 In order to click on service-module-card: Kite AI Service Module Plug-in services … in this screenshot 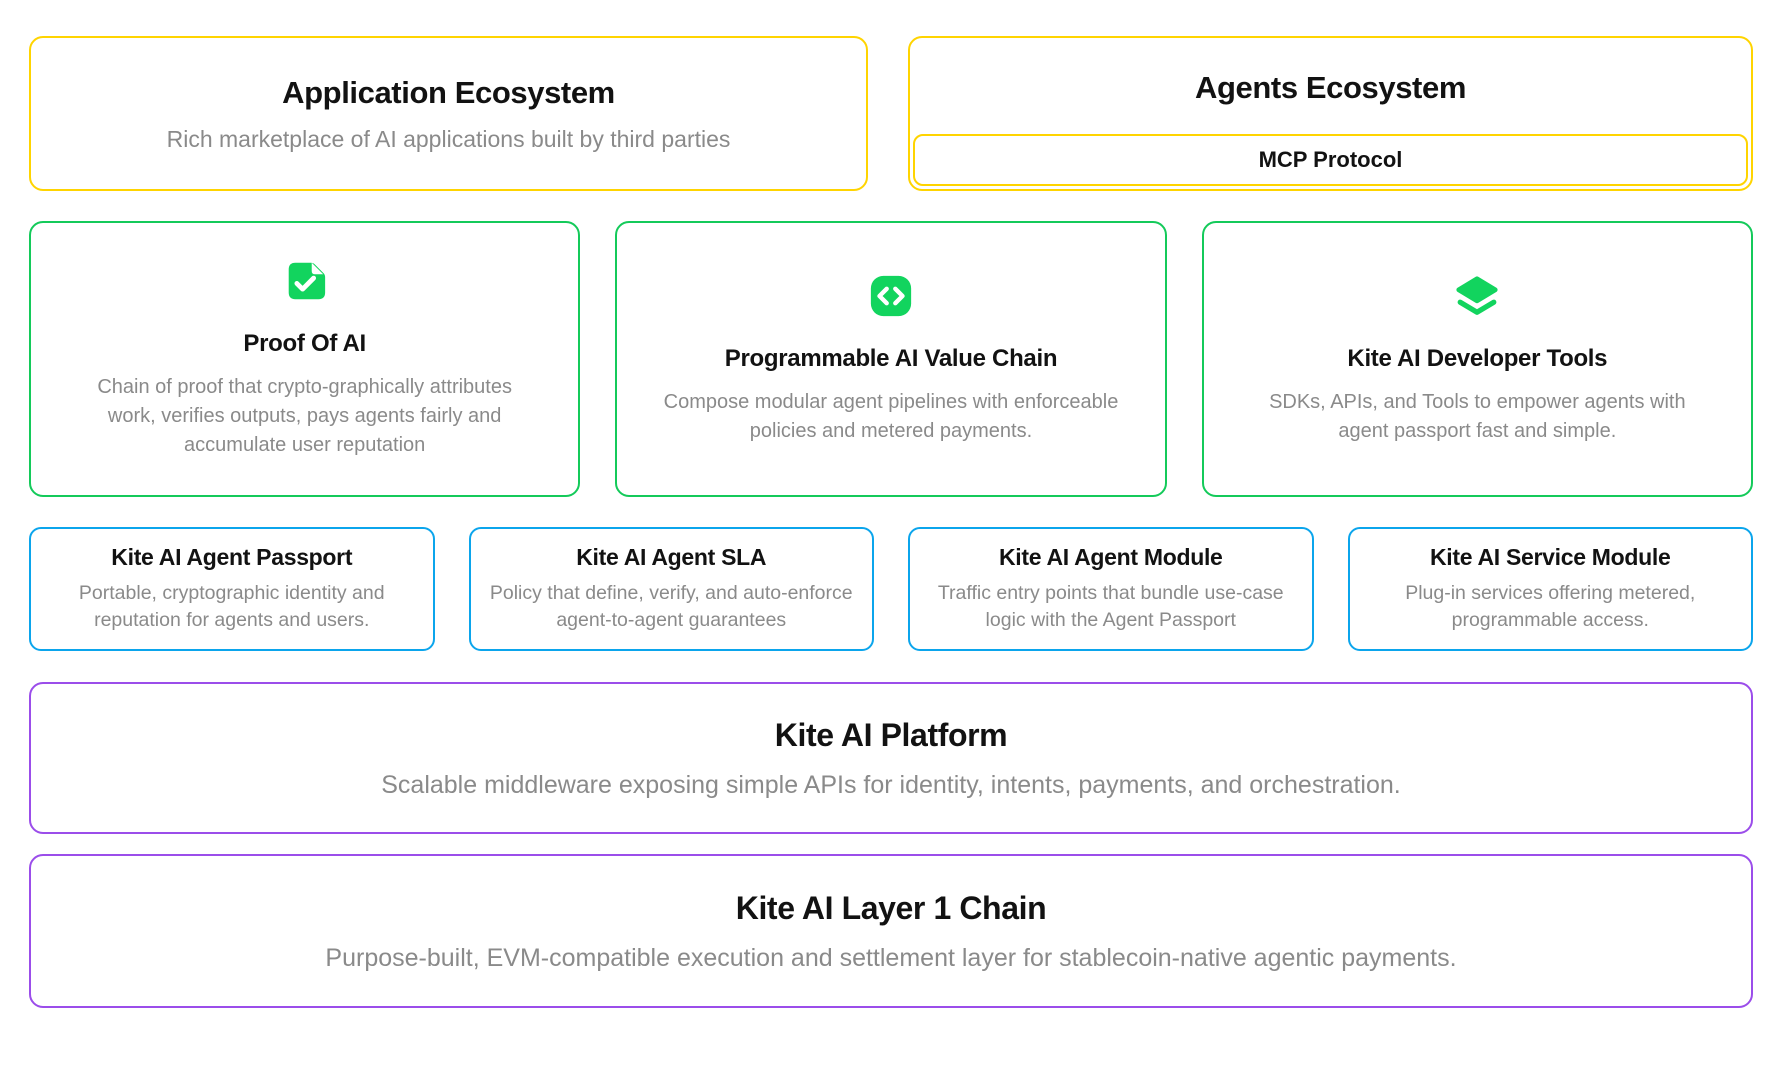, I will do `click(1550, 589)`.